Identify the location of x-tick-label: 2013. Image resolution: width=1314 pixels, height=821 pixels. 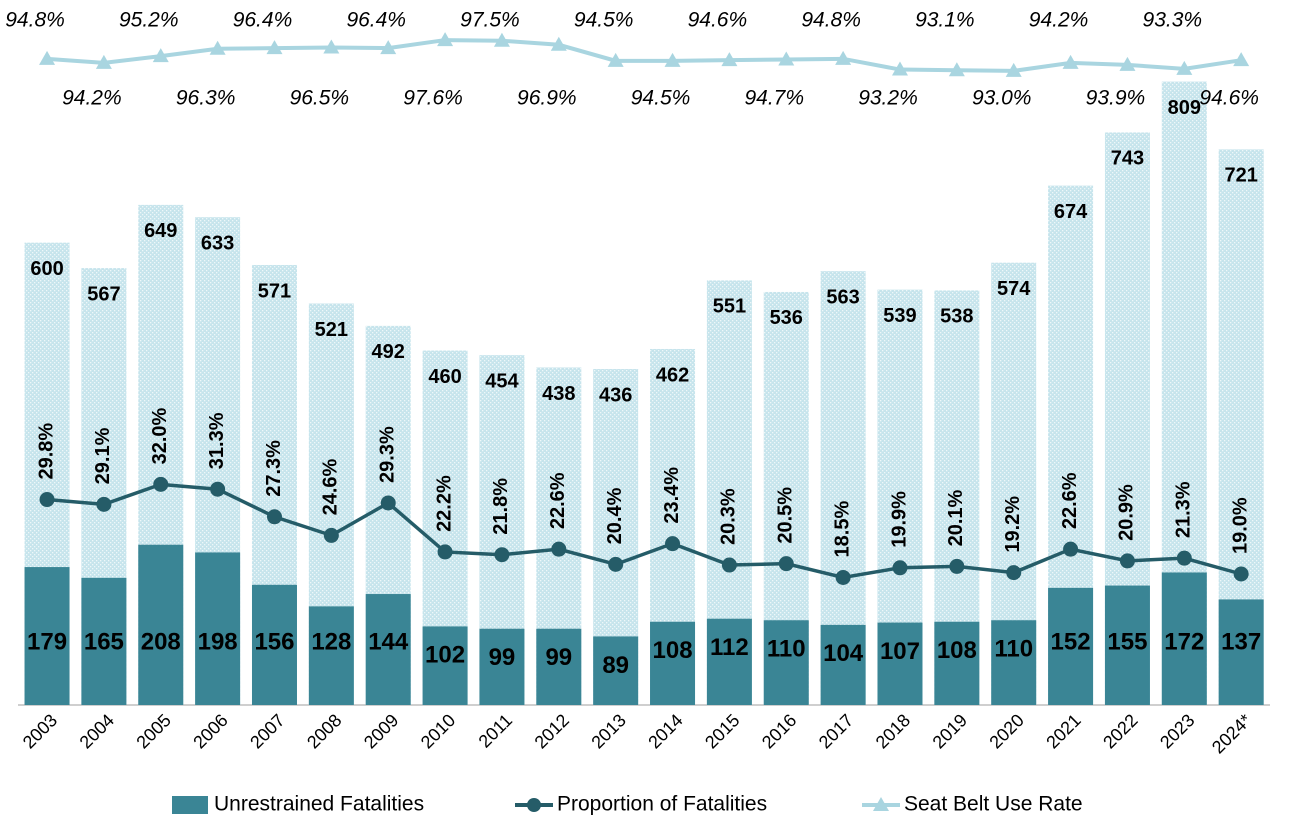
(608, 731).